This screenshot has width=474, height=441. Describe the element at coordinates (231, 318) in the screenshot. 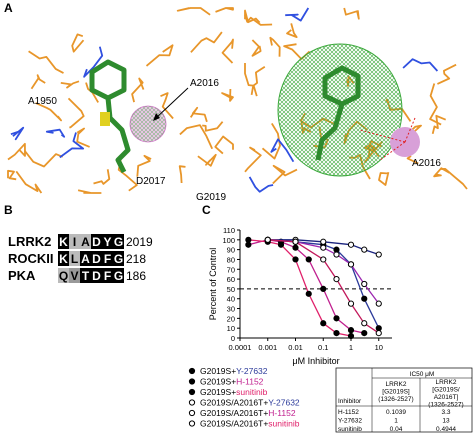

I see `y-tick-label: 20` at that location.